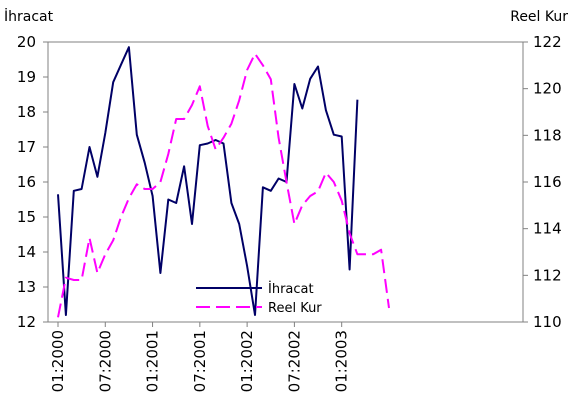 Image resolution: width=581 pixels, height=419 pixels. I want to click on legend-label-ihracat: İhracat, so click(291, 289).